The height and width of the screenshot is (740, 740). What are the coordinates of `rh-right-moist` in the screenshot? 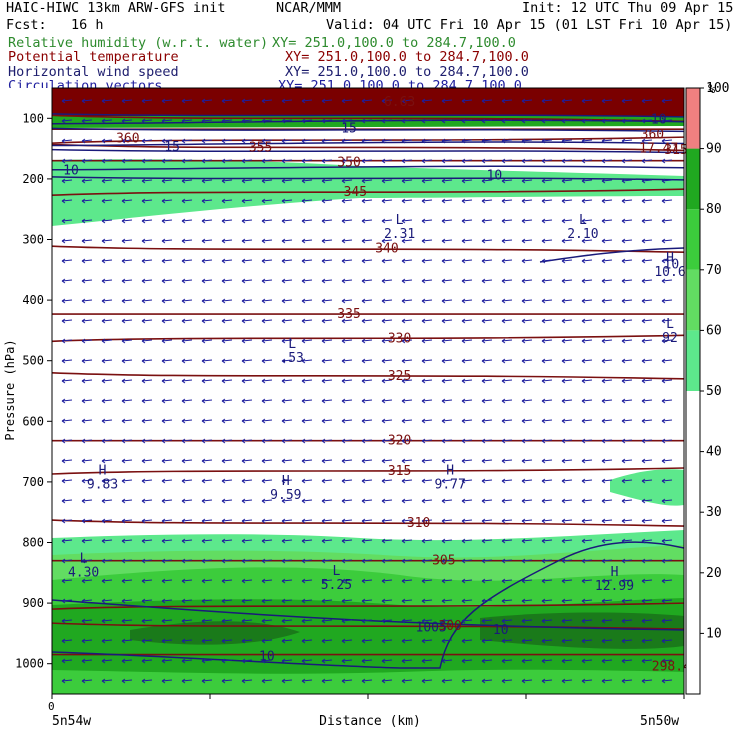 It's located at (647, 487).